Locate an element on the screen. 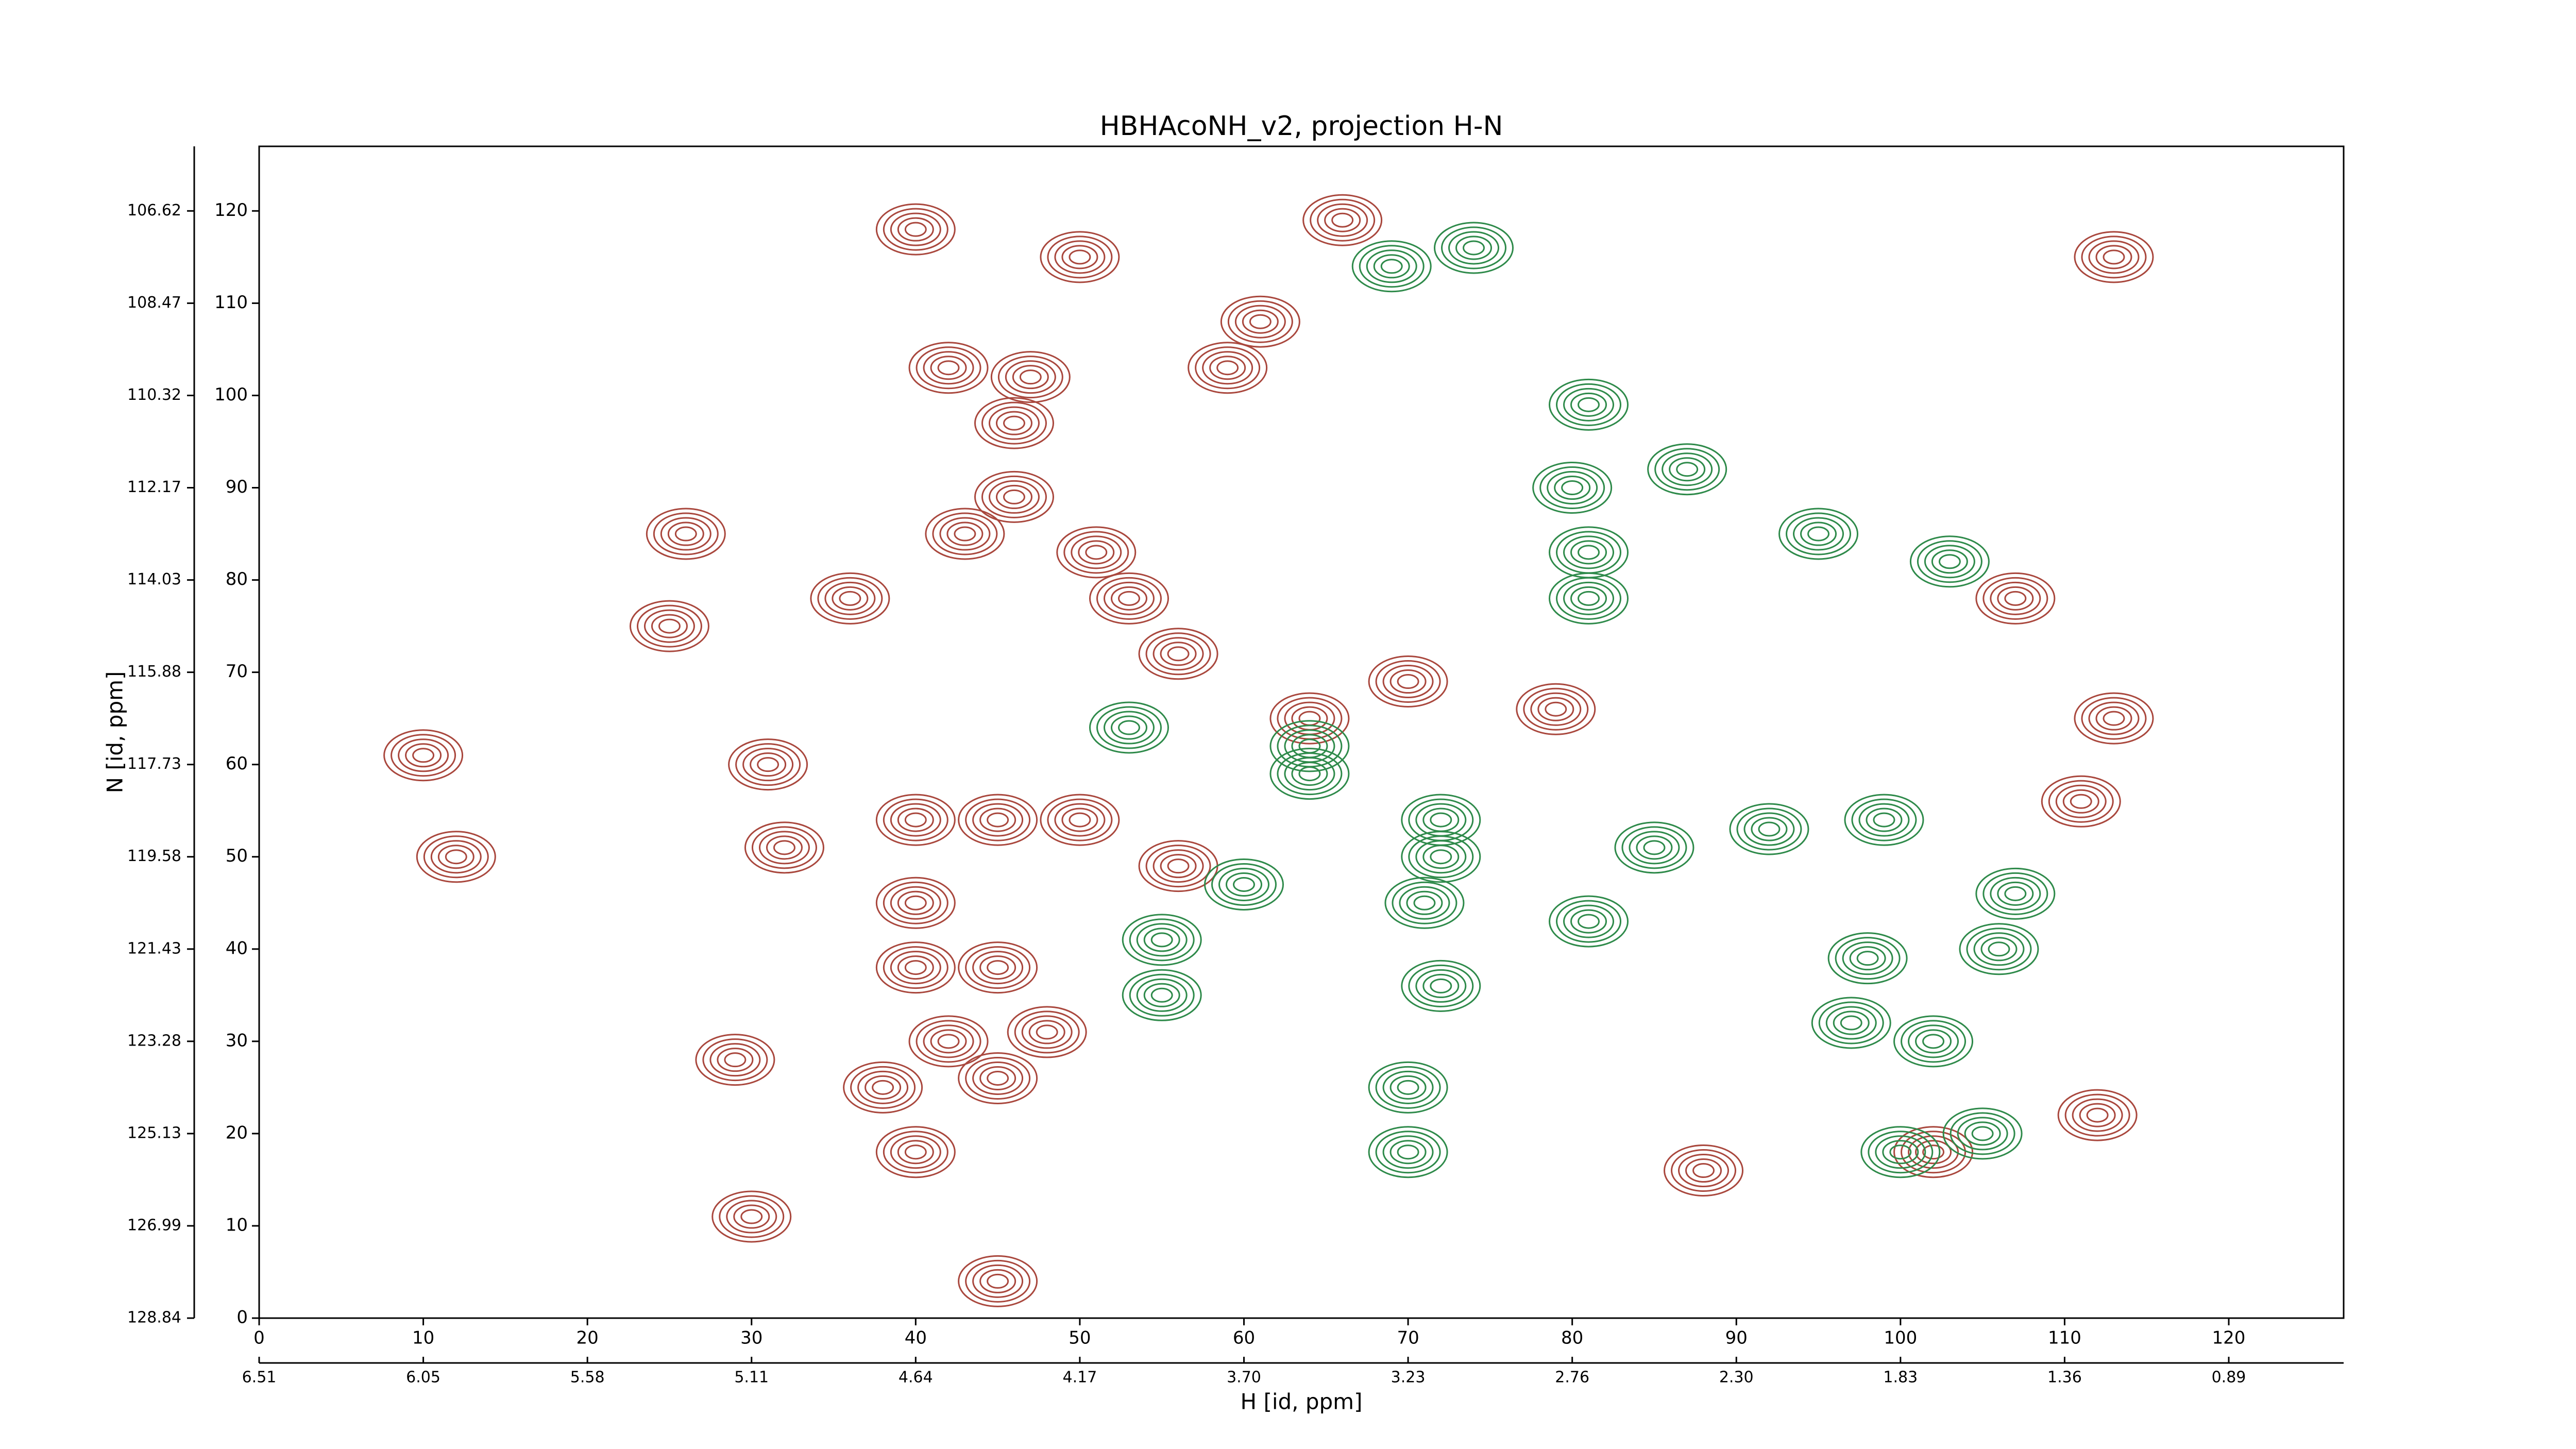 The image size is (2576, 1449). y2-tick-label: 115.88 is located at coordinates (154, 672).